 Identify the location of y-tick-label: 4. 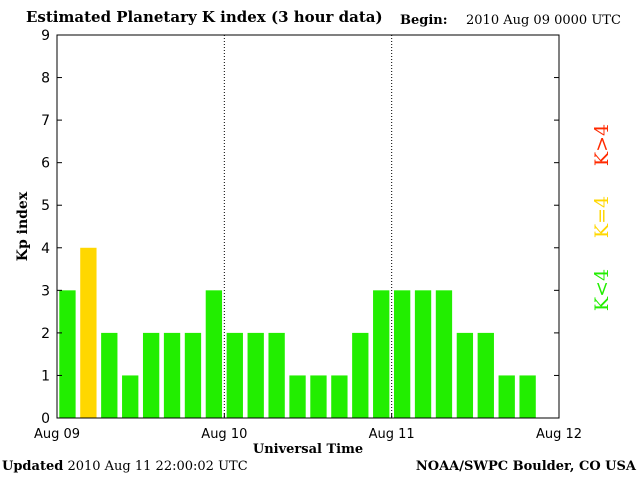
(45, 249).